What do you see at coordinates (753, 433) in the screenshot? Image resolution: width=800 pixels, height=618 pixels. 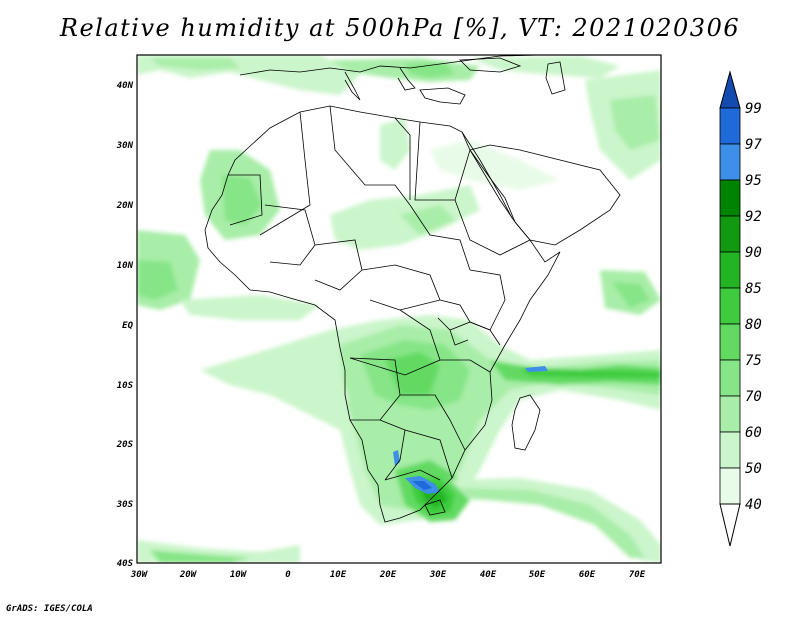 I see `colorbar-level-label: 60` at bounding box center [753, 433].